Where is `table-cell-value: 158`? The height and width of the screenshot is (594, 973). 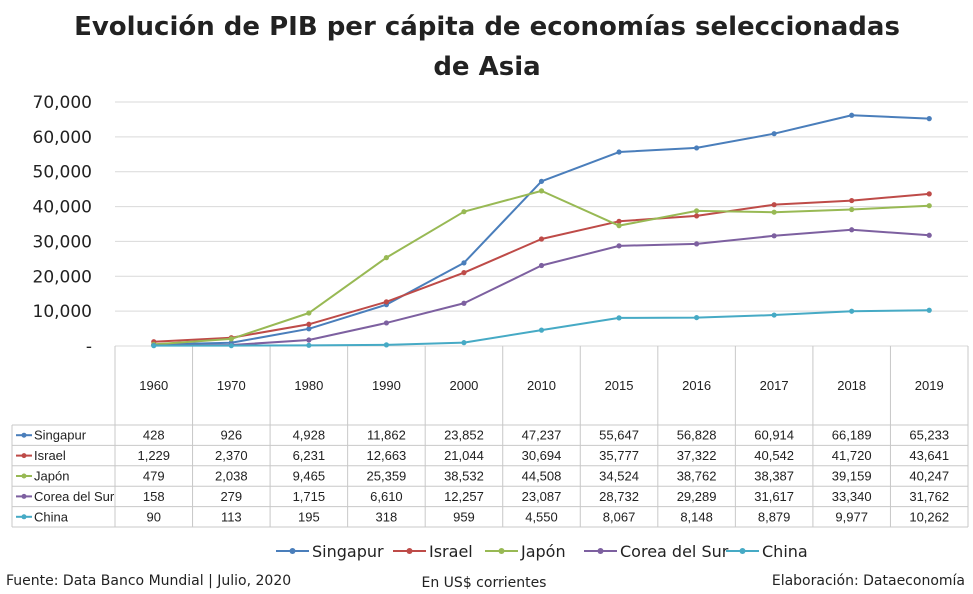
table-cell-value: 158 is located at coordinates (154, 496).